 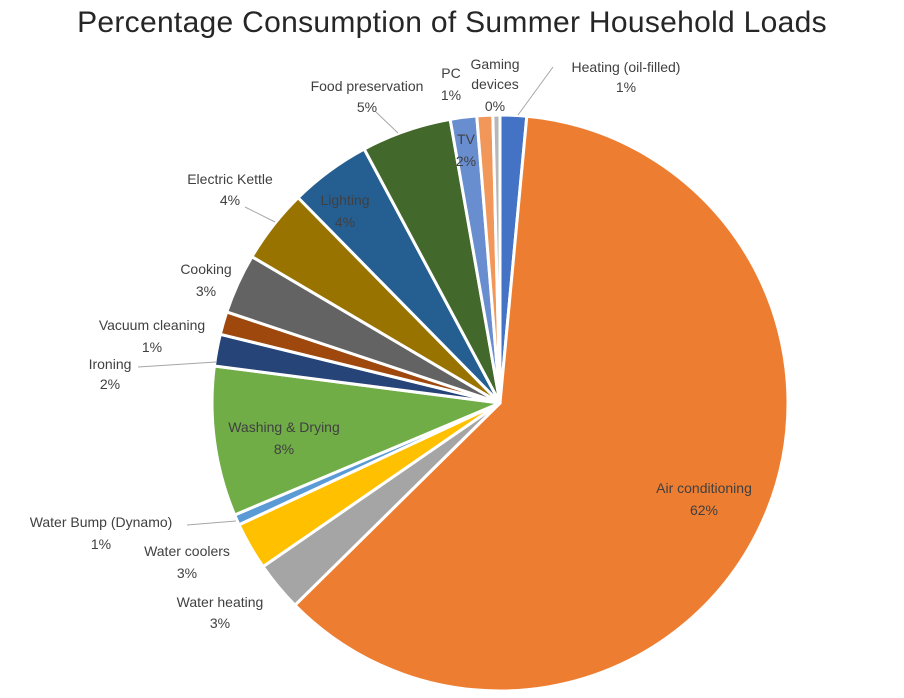 What do you see at coordinates (220, 623) in the screenshot?
I see `data-label-value-water-heating: 3%` at bounding box center [220, 623].